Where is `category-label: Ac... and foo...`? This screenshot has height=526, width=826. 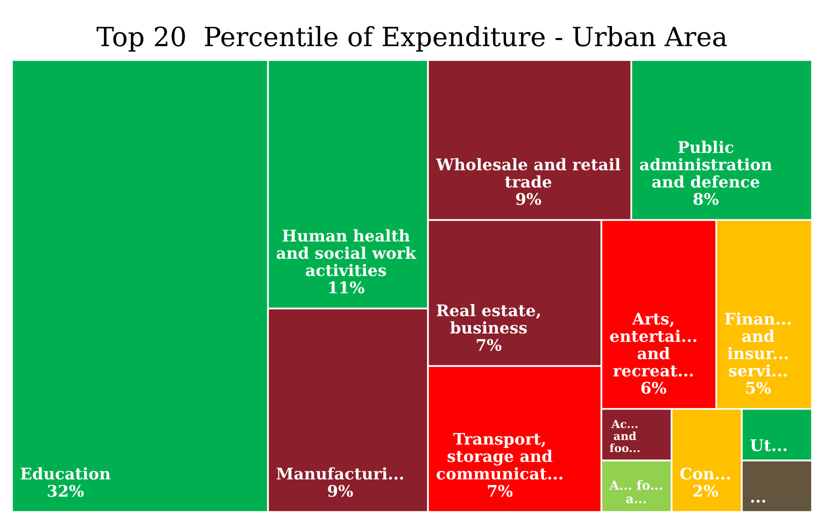 category-label: Ac... and foo... is located at coordinates (625, 436).